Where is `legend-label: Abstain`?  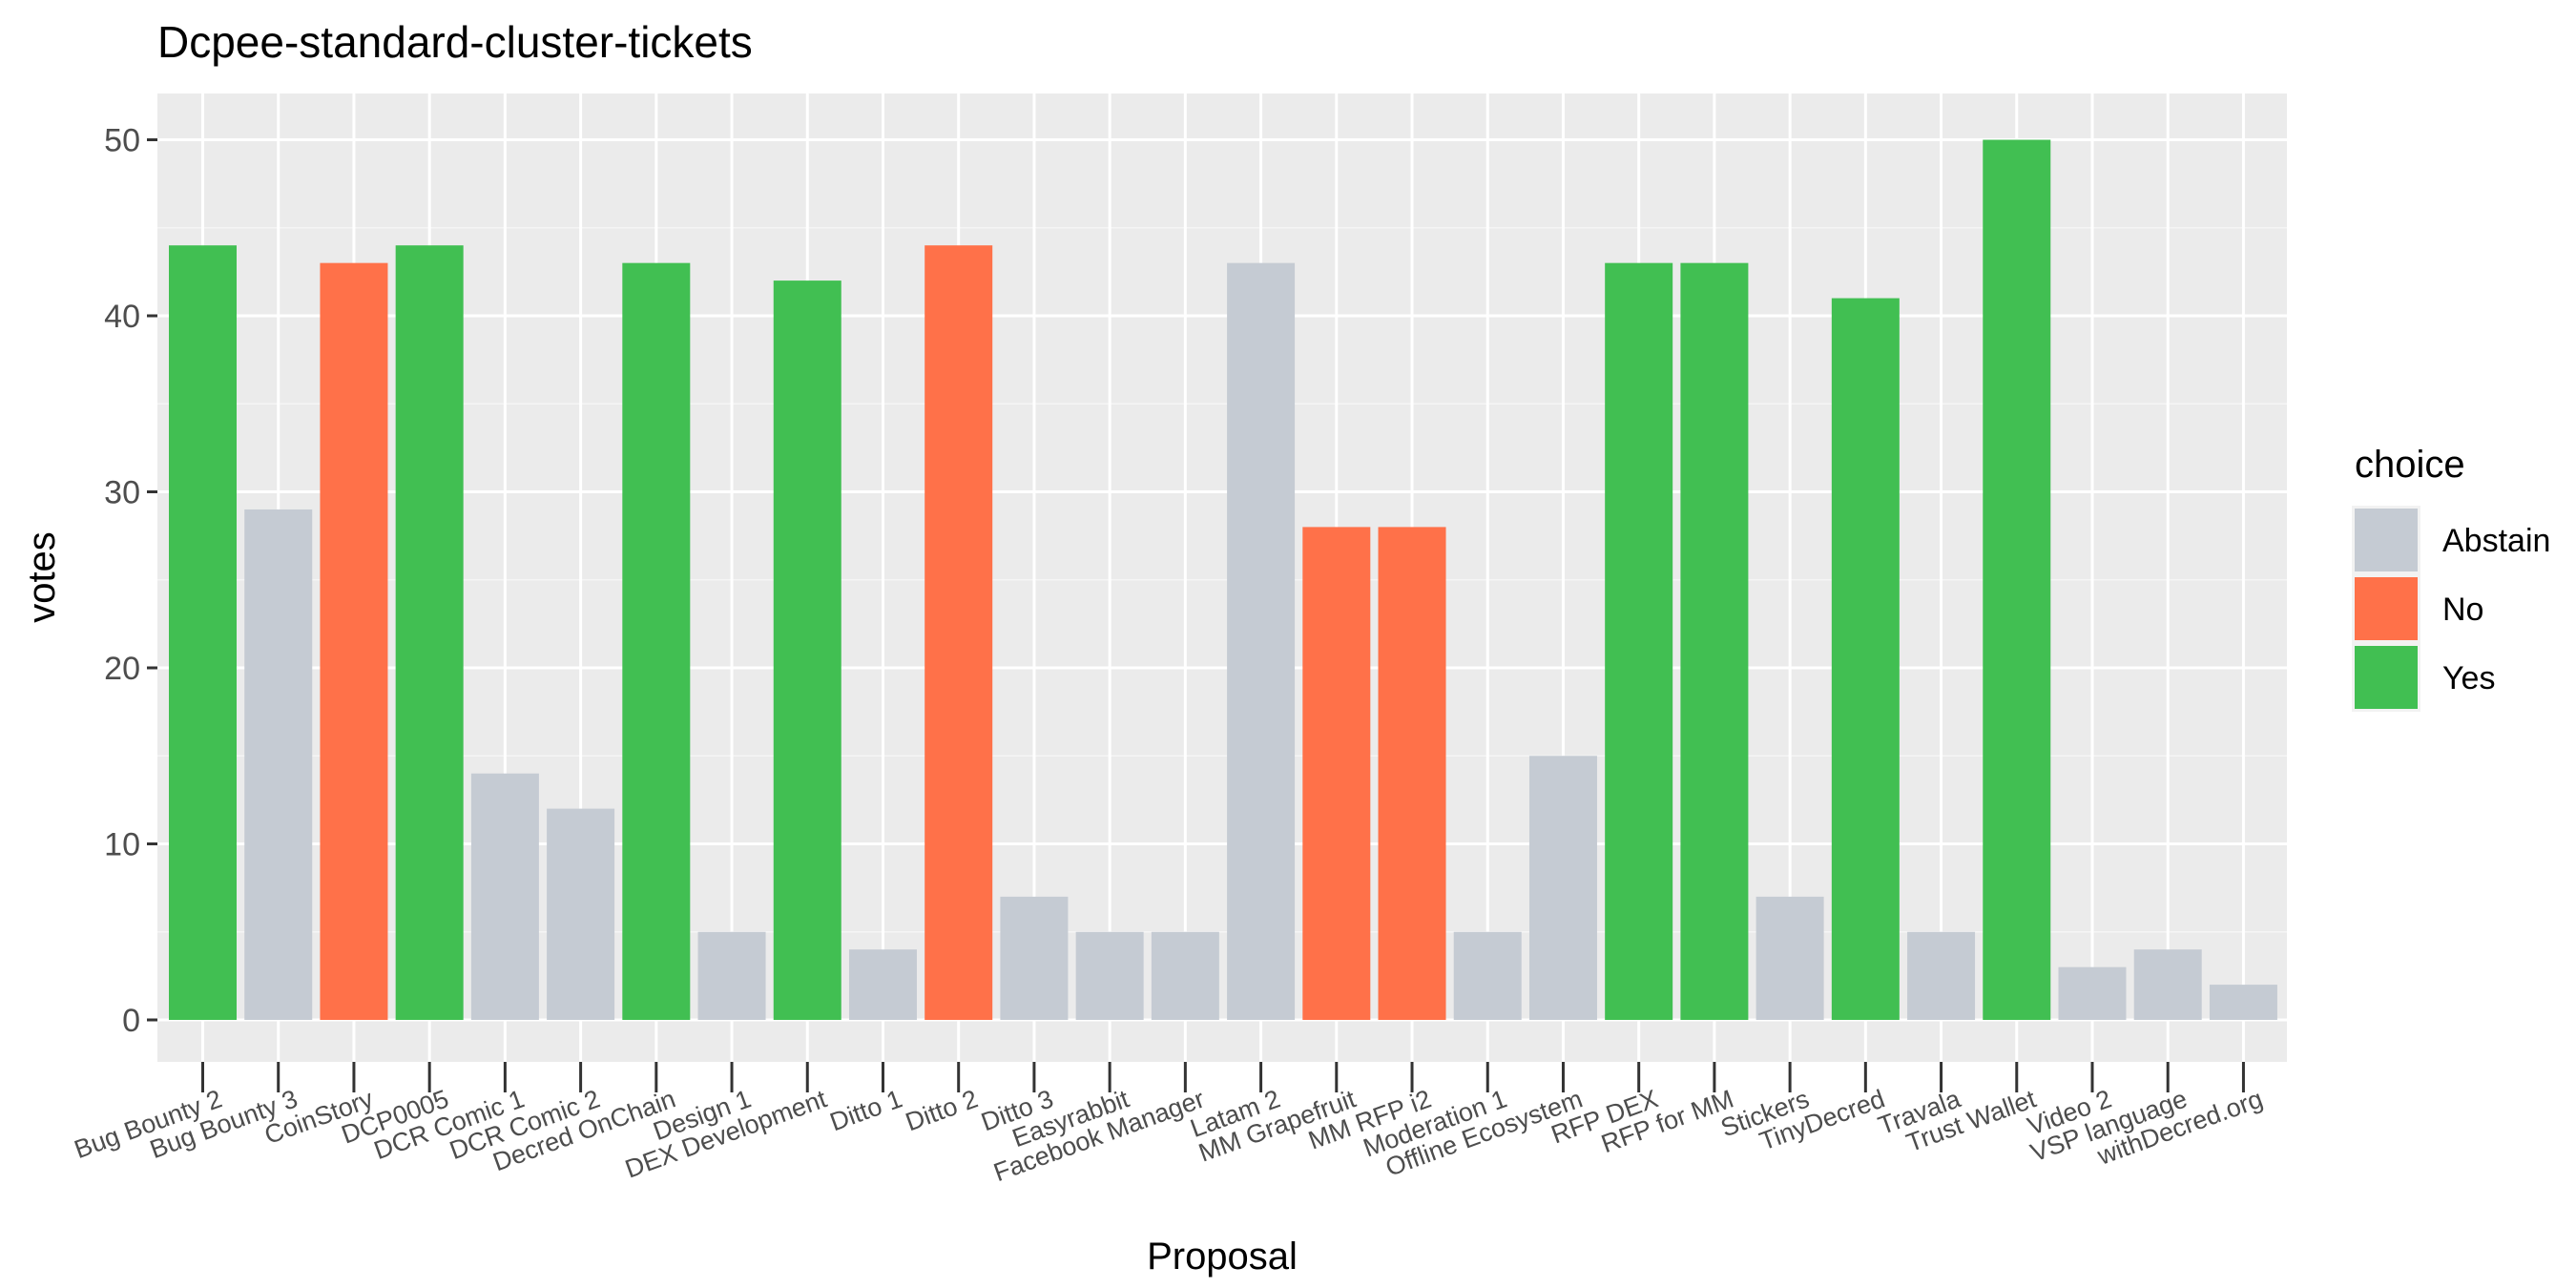
legend-label: Abstain is located at coordinates (2496, 541).